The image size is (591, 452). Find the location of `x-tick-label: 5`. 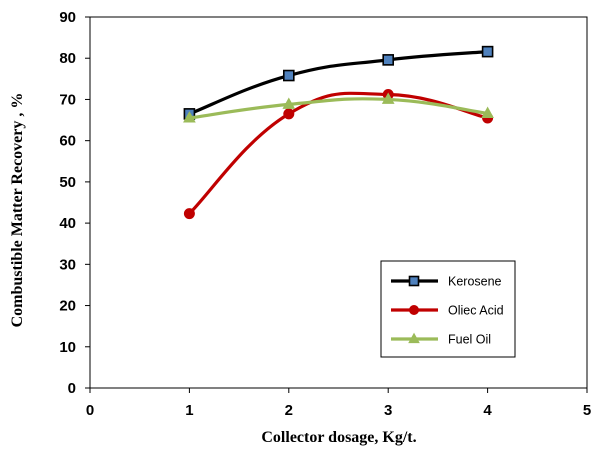

x-tick-label: 5 is located at coordinates (587, 410).